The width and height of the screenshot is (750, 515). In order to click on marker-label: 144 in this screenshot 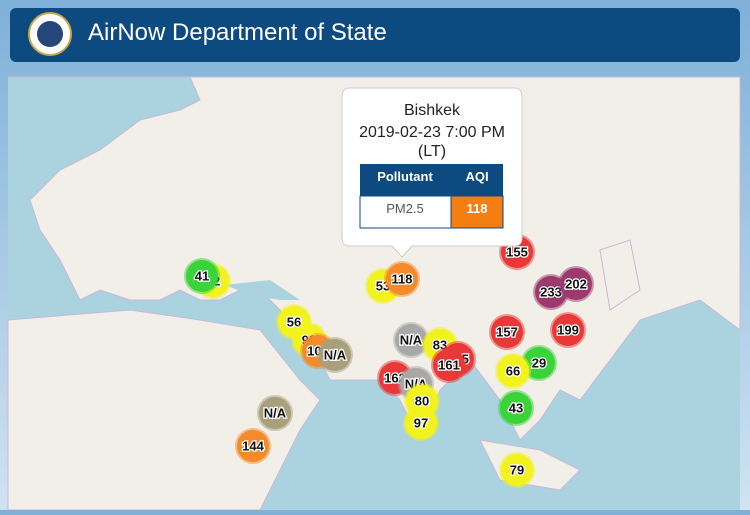, I will do `click(253, 445)`.